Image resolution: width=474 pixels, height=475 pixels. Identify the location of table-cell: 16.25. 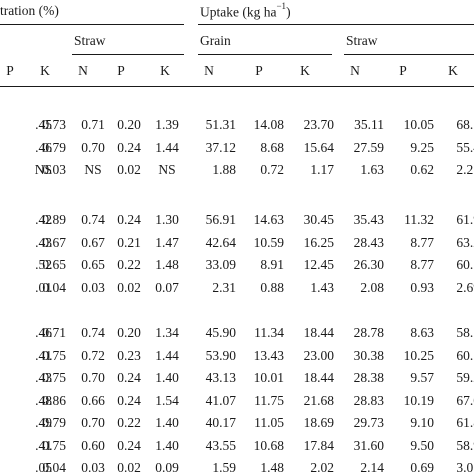
(318, 242).